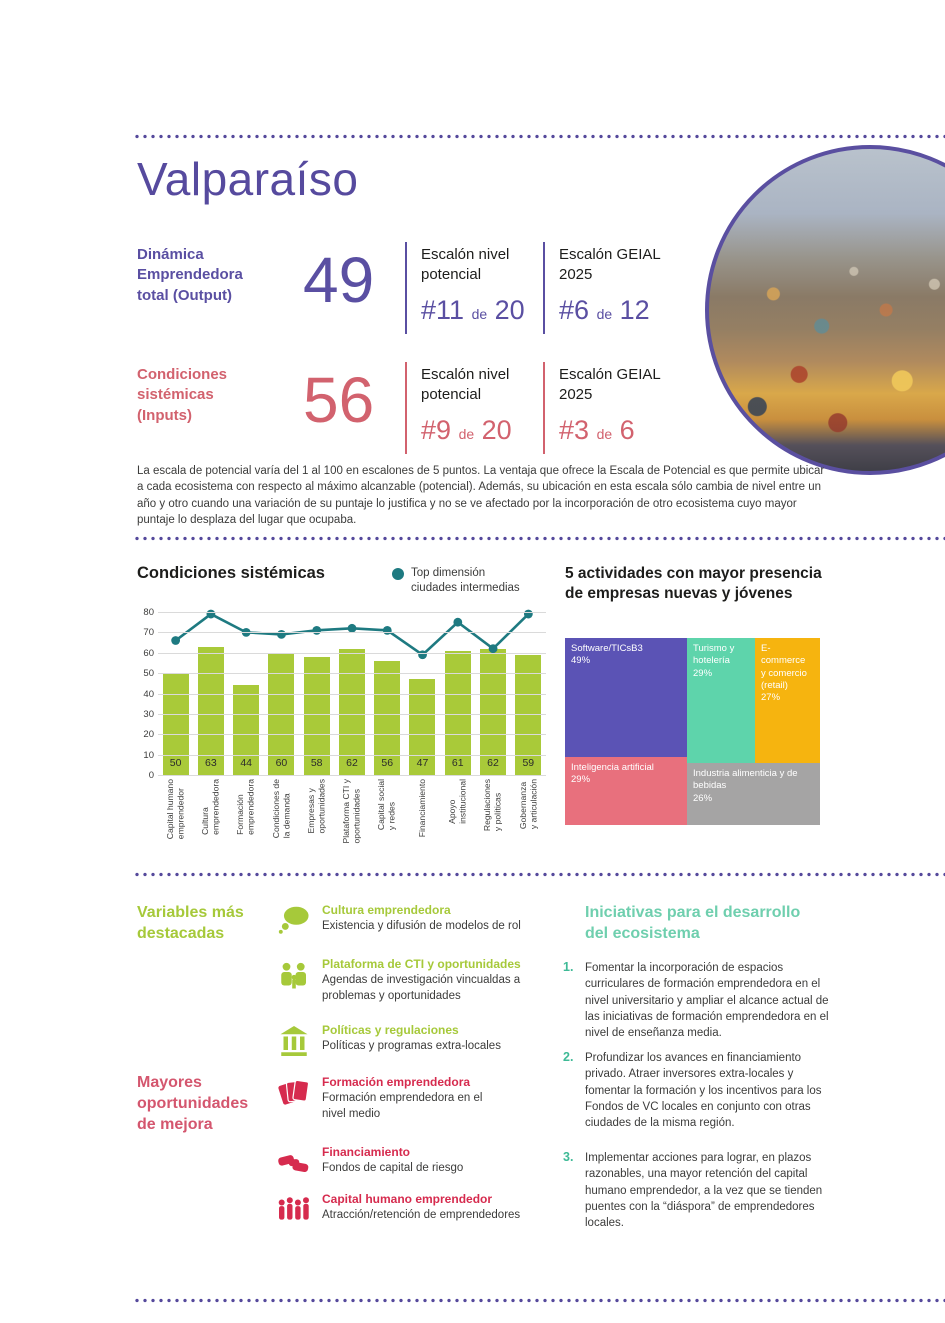 This screenshot has width=945, height=1323. Describe the element at coordinates (421, 964) in the screenshot. I see `item-title: Plataforma de CTI y oportunidades` at that location.